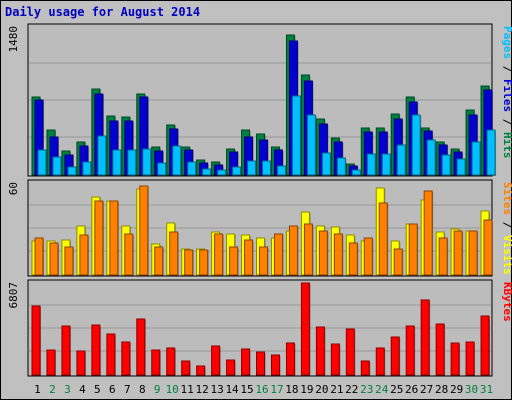 This screenshot has height=400, width=512. What do you see at coordinates (232, 389) in the screenshot?
I see `day-label-14: 14` at bounding box center [232, 389].